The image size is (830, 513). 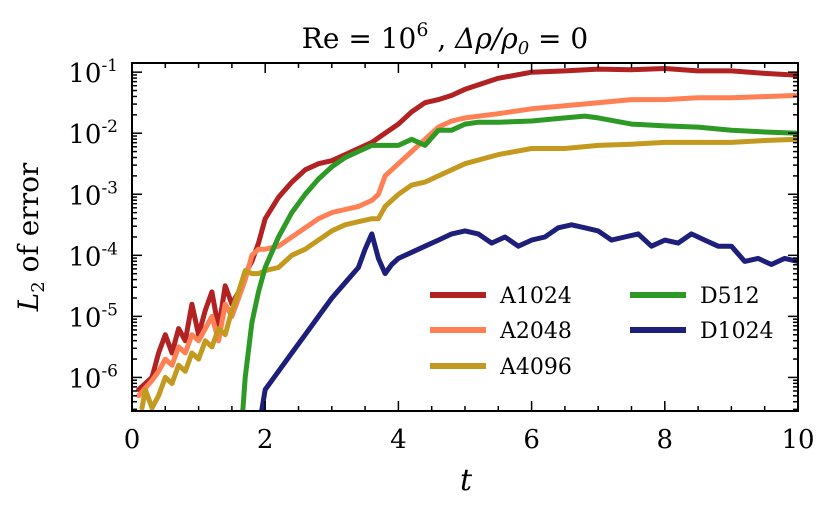 I want to click on chart-title: Re = 106 , Δρ/ρ0 = 0, so click(x=445, y=39).